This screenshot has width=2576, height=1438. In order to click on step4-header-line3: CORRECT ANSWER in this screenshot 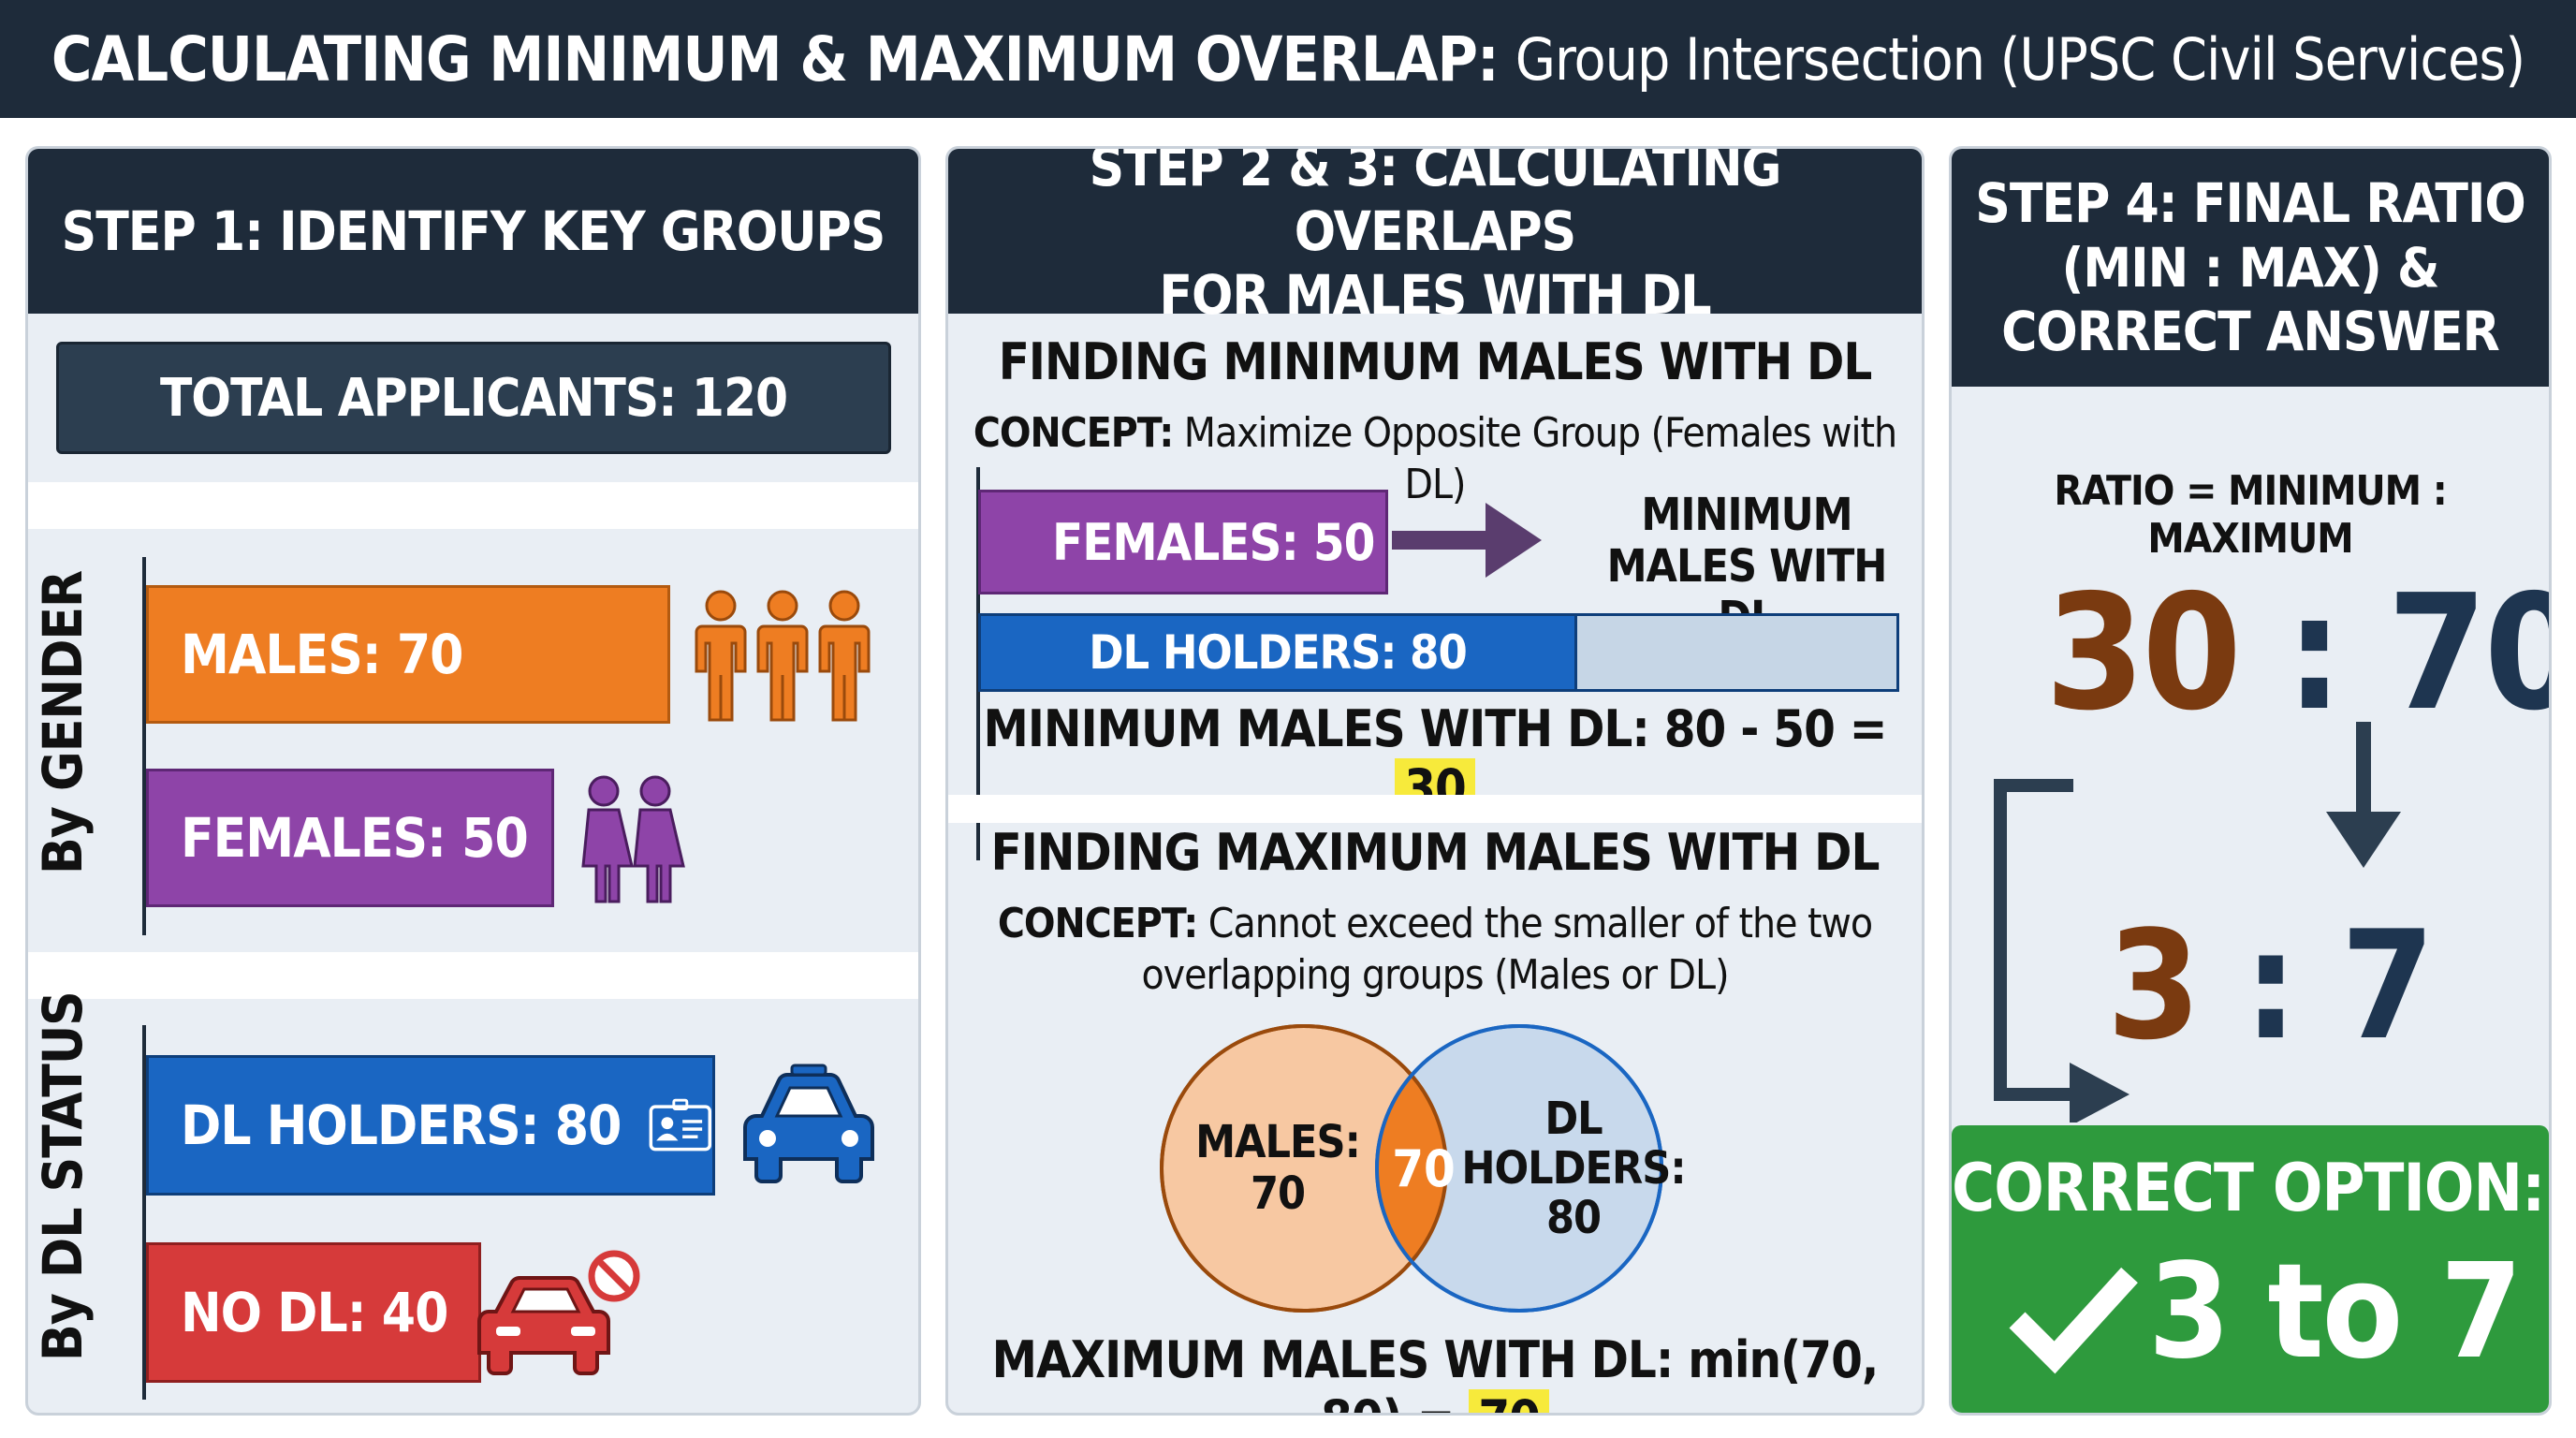, I will do `click(2250, 332)`.